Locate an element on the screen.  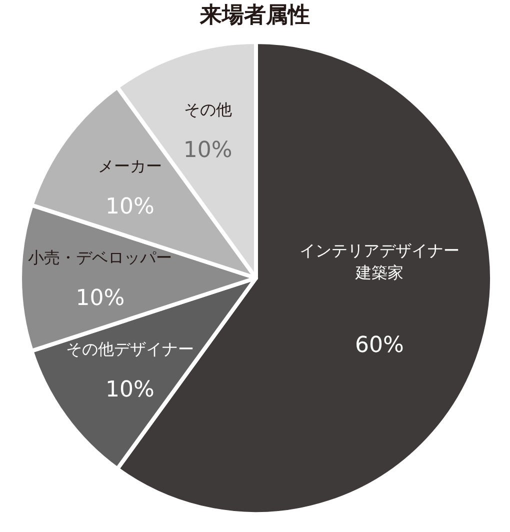
slice-label: その他デザイナー is located at coordinates (130, 349).